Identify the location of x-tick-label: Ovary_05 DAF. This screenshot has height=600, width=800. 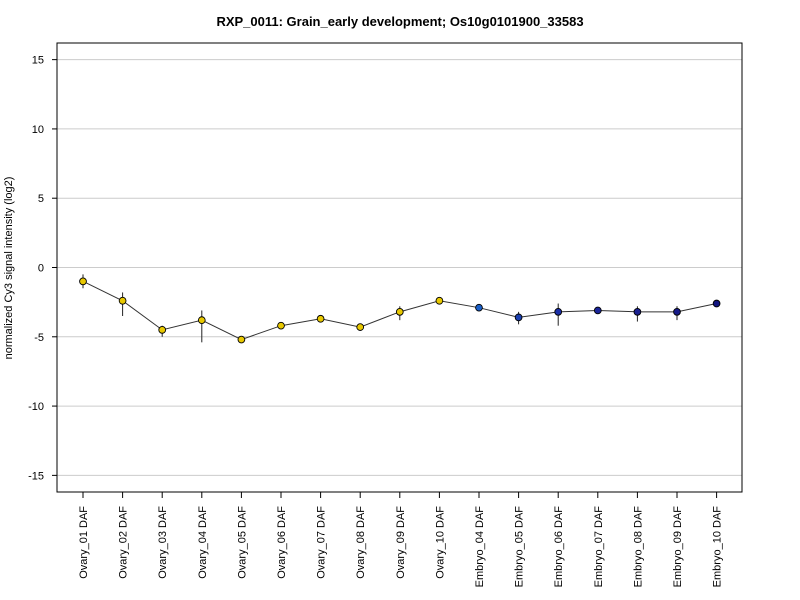
(242, 542).